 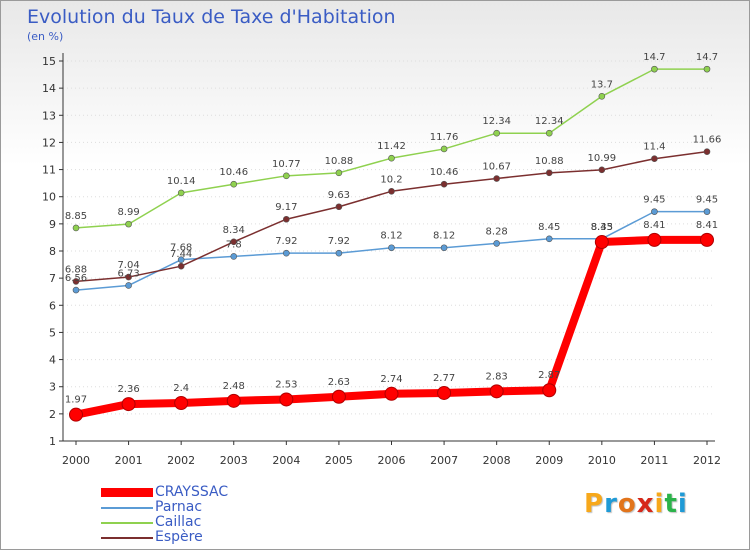 I want to click on y-tick-label: 2, so click(x=52, y=414).